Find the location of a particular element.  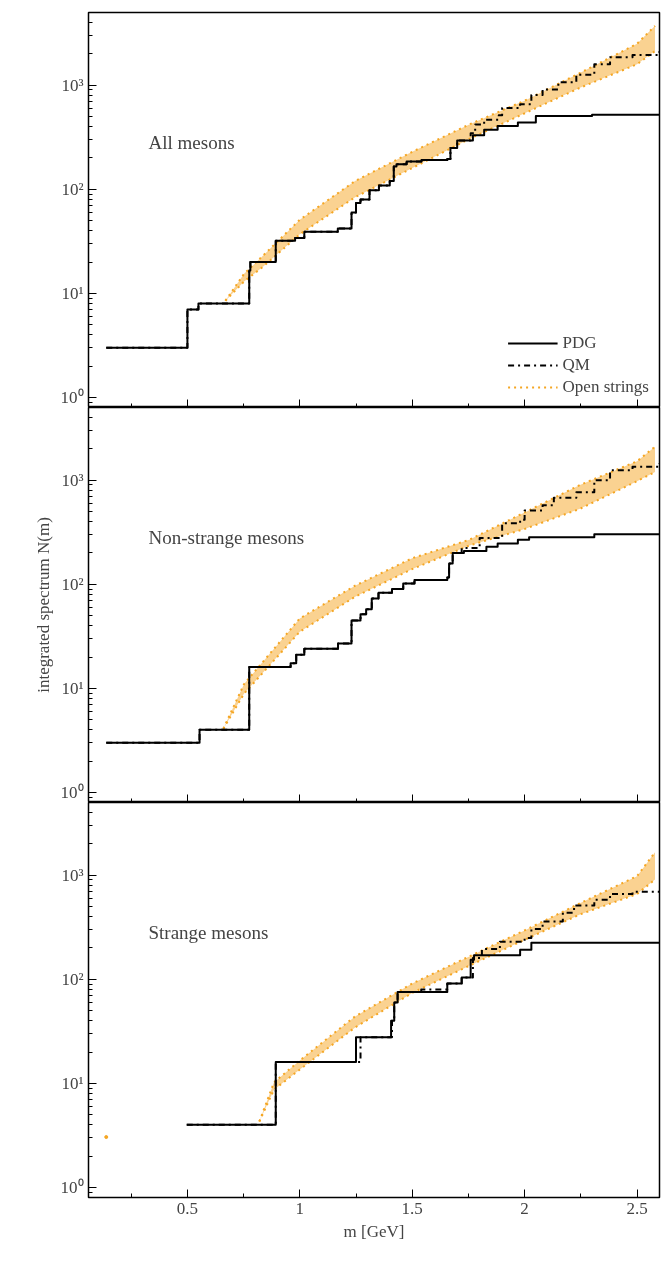

annotation: All mesons is located at coordinates (191, 142).